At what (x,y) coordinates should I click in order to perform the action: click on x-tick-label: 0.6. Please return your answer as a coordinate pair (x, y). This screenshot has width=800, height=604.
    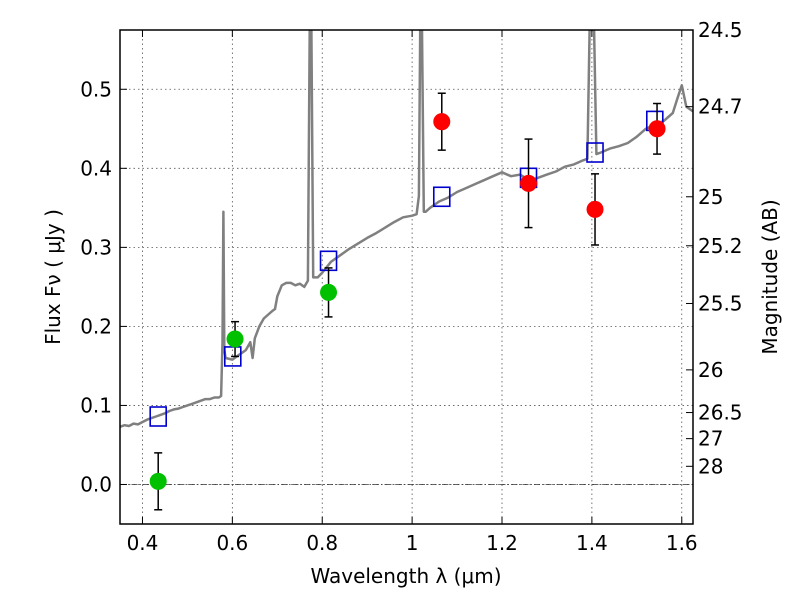
    Looking at the image, I should click on (232, 543).